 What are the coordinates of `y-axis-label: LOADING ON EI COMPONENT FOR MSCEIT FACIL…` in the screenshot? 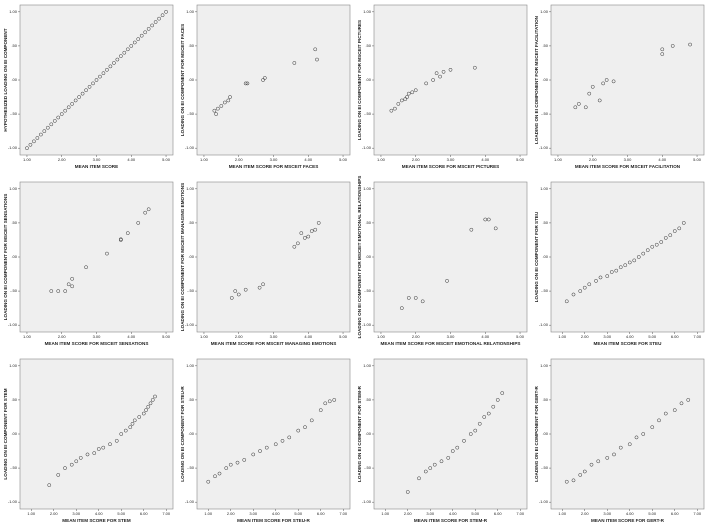 It's located at (536, 79).